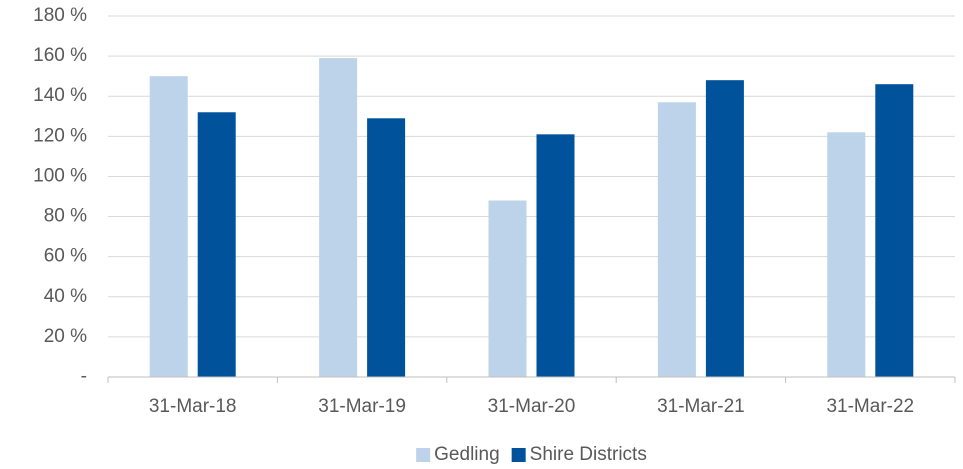 The image size is (963, 469). Describe the element at coordinates (65, 336) in the screenshot. I see `y-tick-label: 20 %` at that location.